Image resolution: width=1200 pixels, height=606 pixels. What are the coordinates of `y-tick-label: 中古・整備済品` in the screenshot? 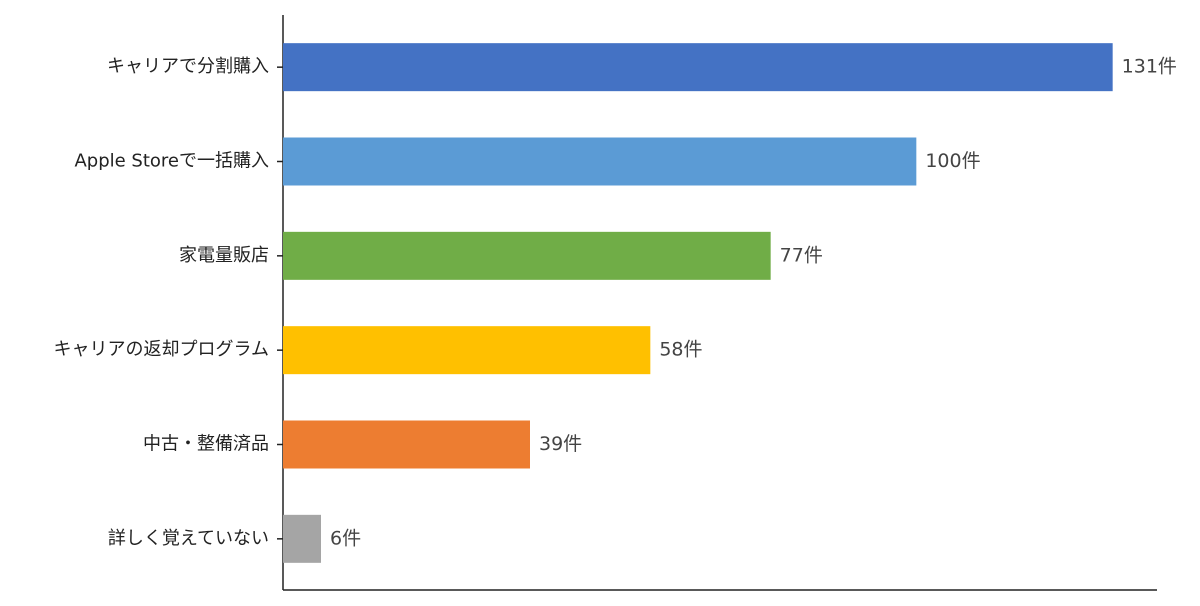 It's located at (206, 444).